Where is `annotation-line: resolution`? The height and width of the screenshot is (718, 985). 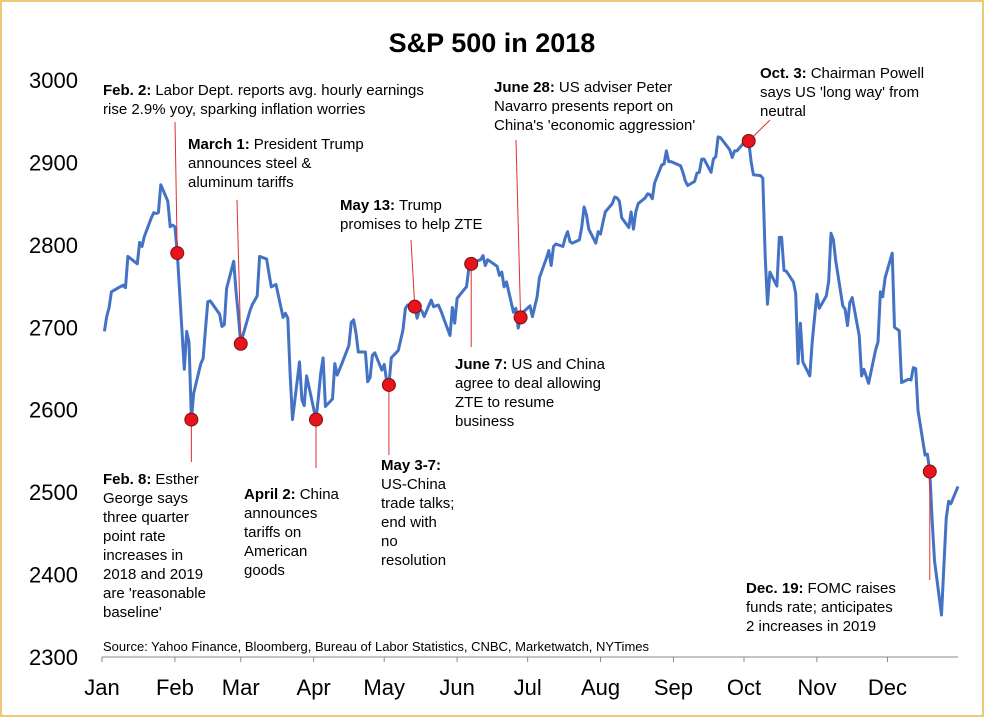 annotation-line: resolution is located at coordinates (413, 560).